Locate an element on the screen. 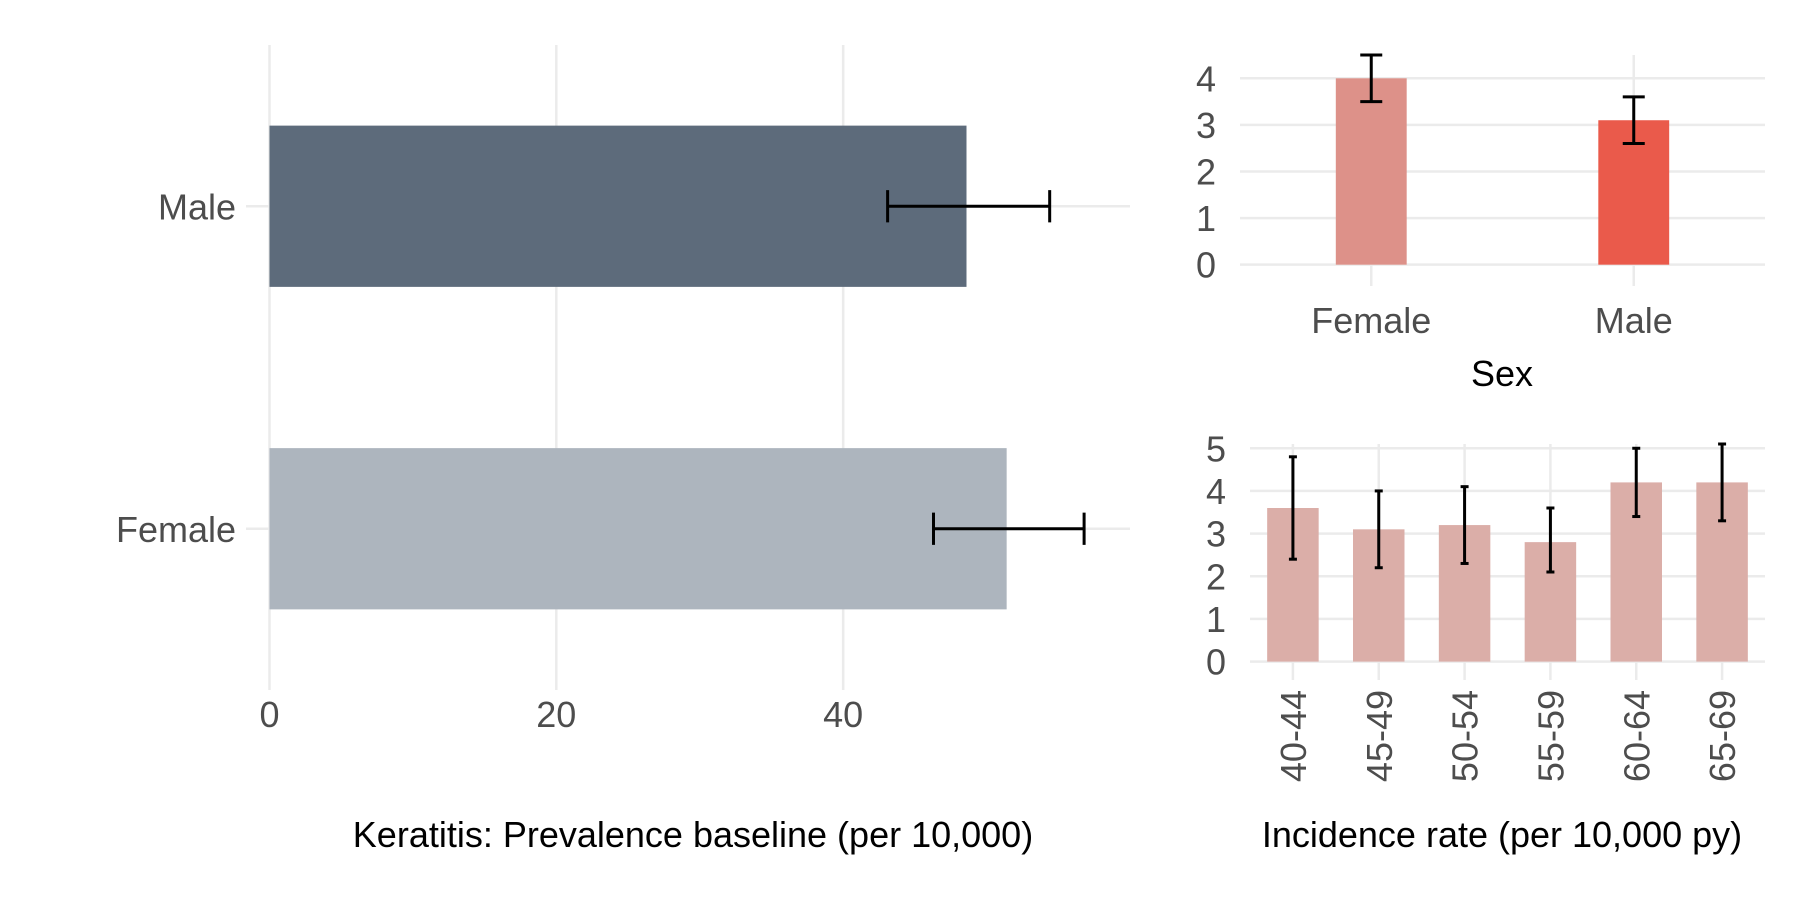 The height and width of the screenshot is (900, 1800). age-x-tick-label: 60-64 is located at coordinates (1636, 736).